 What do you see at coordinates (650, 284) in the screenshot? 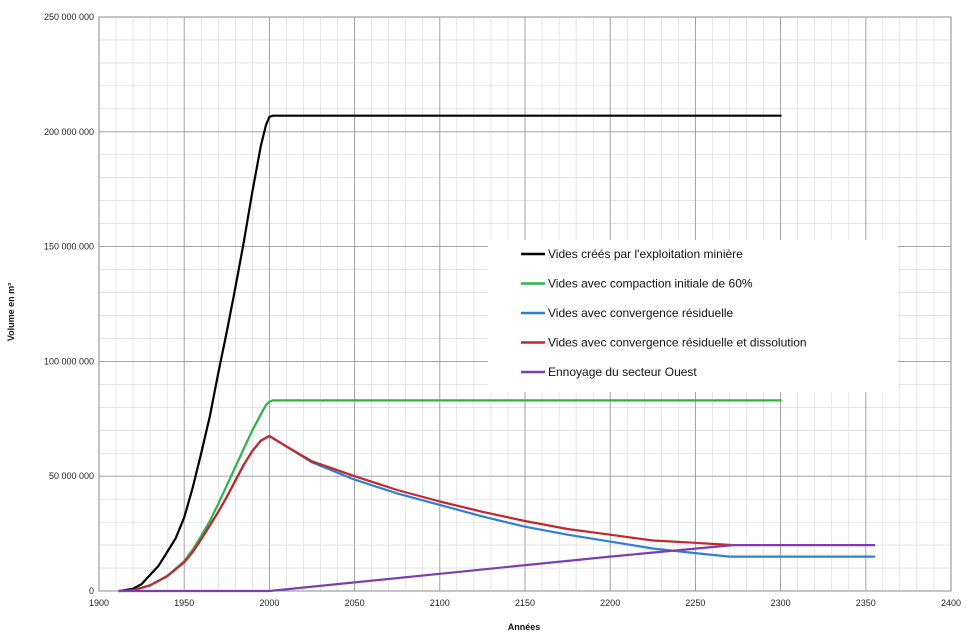
I see `legend-label: Vides avec compaction initiale de 60%` at bounding box center [650, 284].